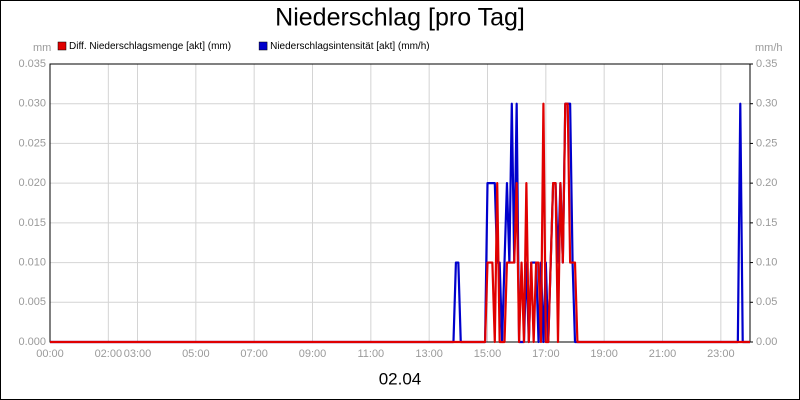 Image resolution: width=800 pixels, height=400 pixels. What do you see at coordinates (766, 183) in the screenshot?
I see `y2-tick-label: 0.20` at bounding box center [766, 183].